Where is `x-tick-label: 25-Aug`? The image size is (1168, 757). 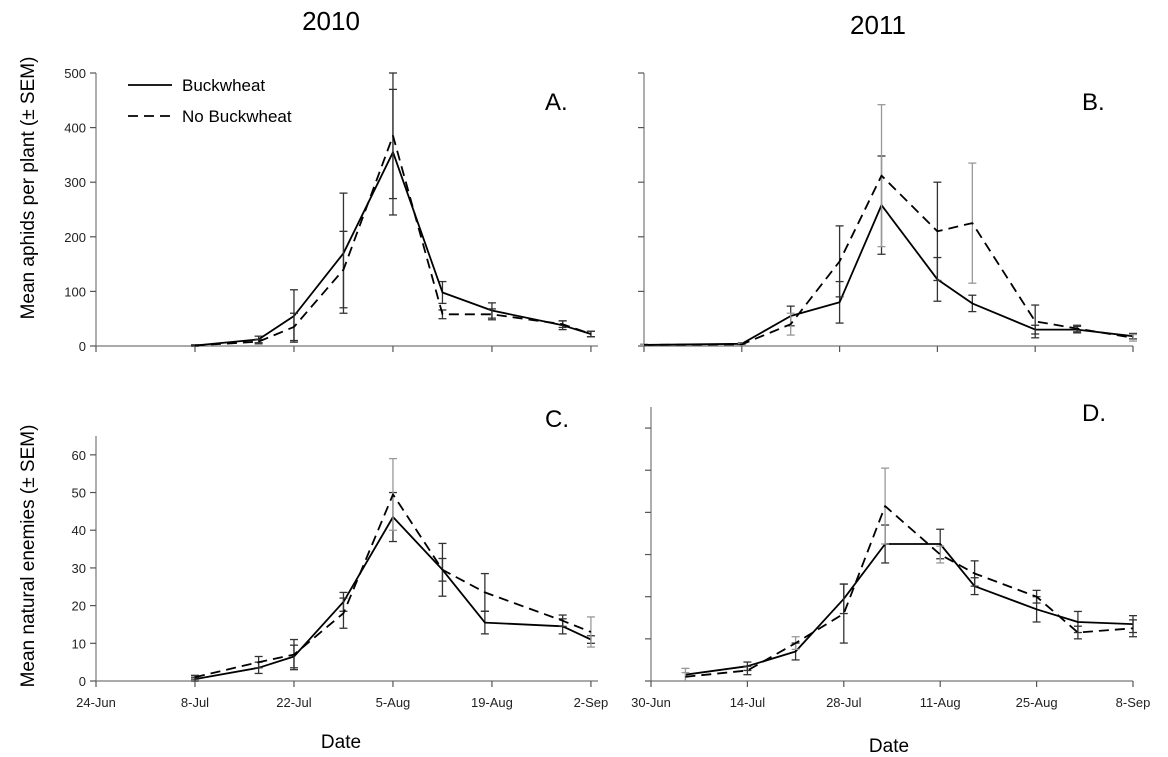 x-tick-label: 25-Aug is located at coordinates (1037, 702).